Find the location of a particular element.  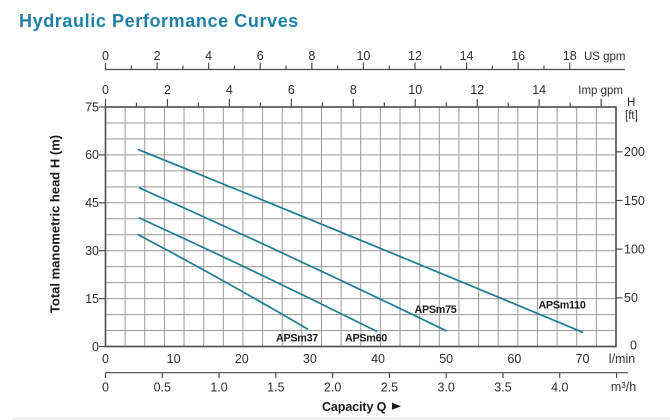

svg-text: 100 is located at coordinates (634, 249).